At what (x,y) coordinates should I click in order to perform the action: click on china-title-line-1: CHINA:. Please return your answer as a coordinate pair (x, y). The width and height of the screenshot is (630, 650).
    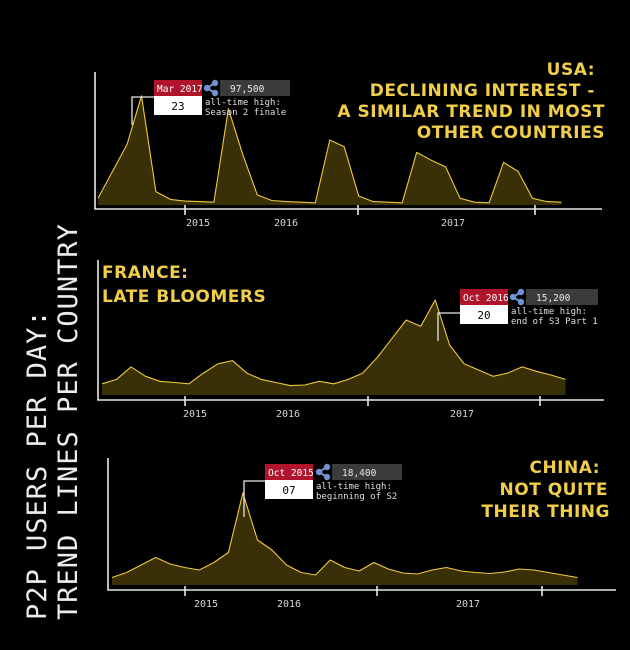
    Looking at the image, I should click on (564, 468).